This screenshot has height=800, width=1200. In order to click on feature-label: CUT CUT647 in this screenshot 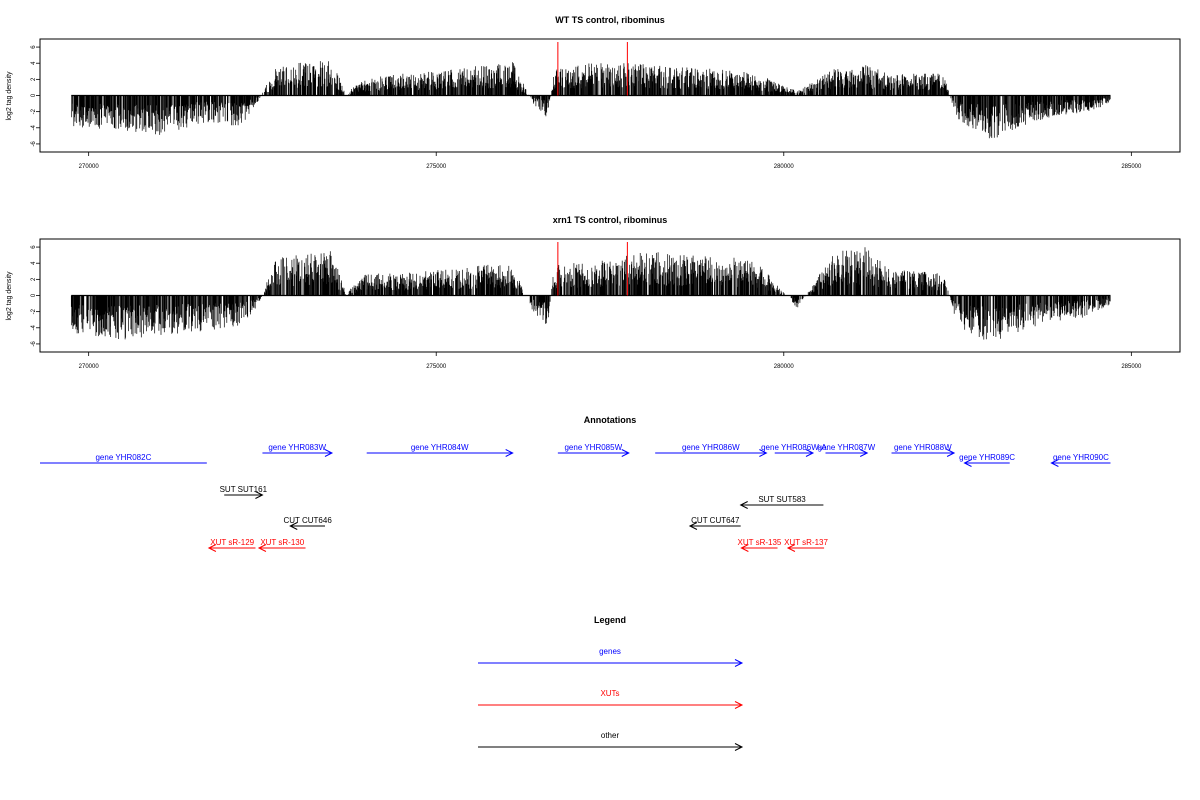, I will do `click(715, 520)`.